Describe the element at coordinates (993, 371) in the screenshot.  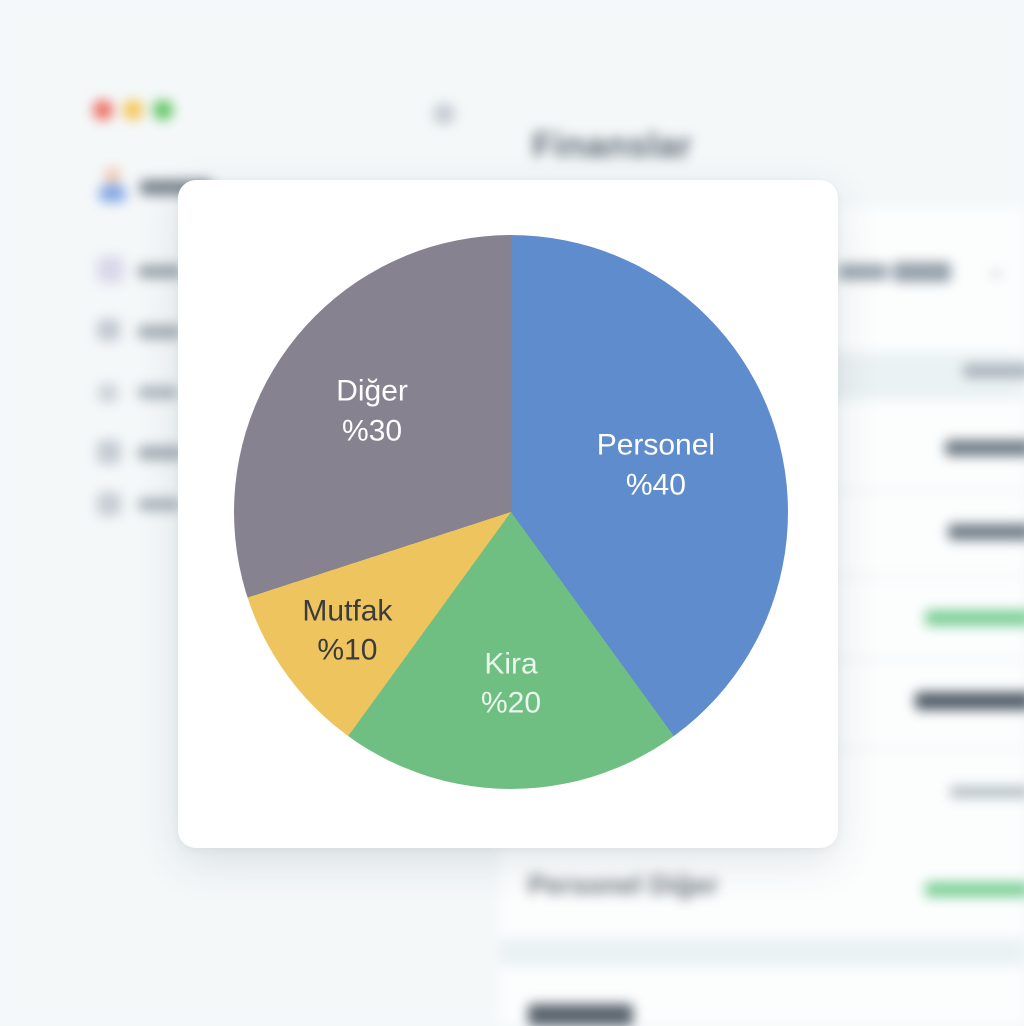
I see `blurred-column-header` at that location.